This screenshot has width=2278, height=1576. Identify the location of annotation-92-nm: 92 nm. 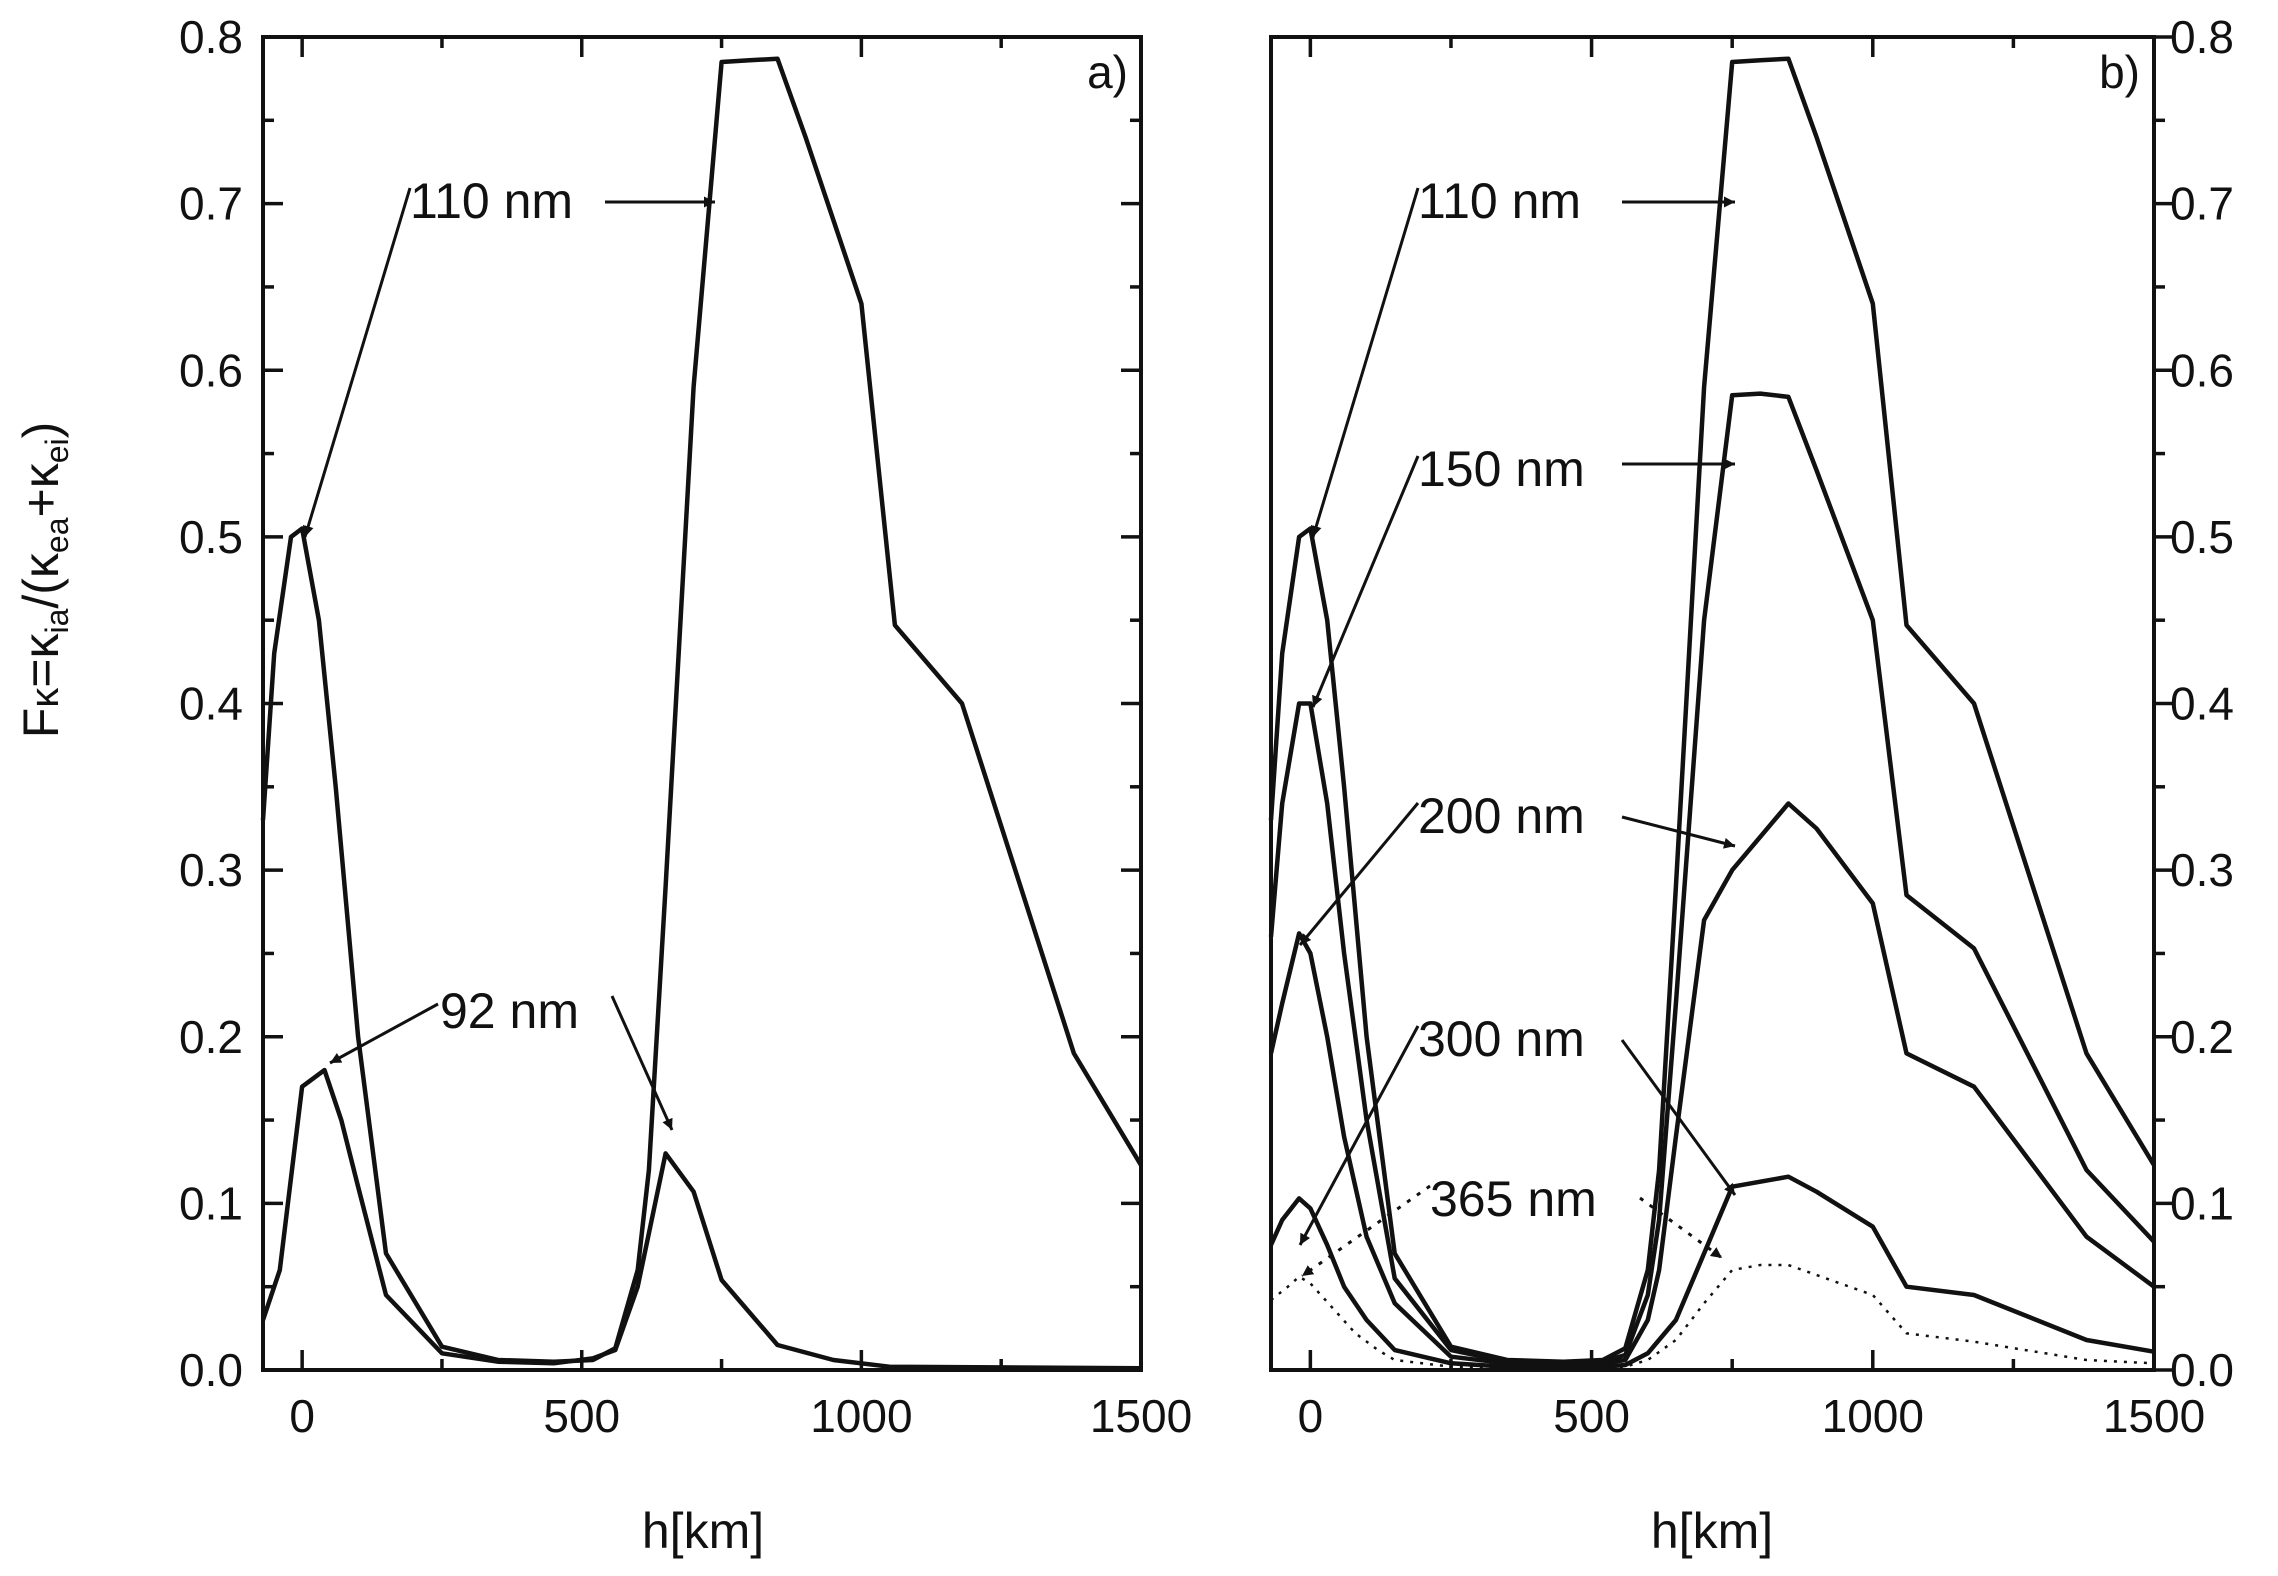
(509, 1011).